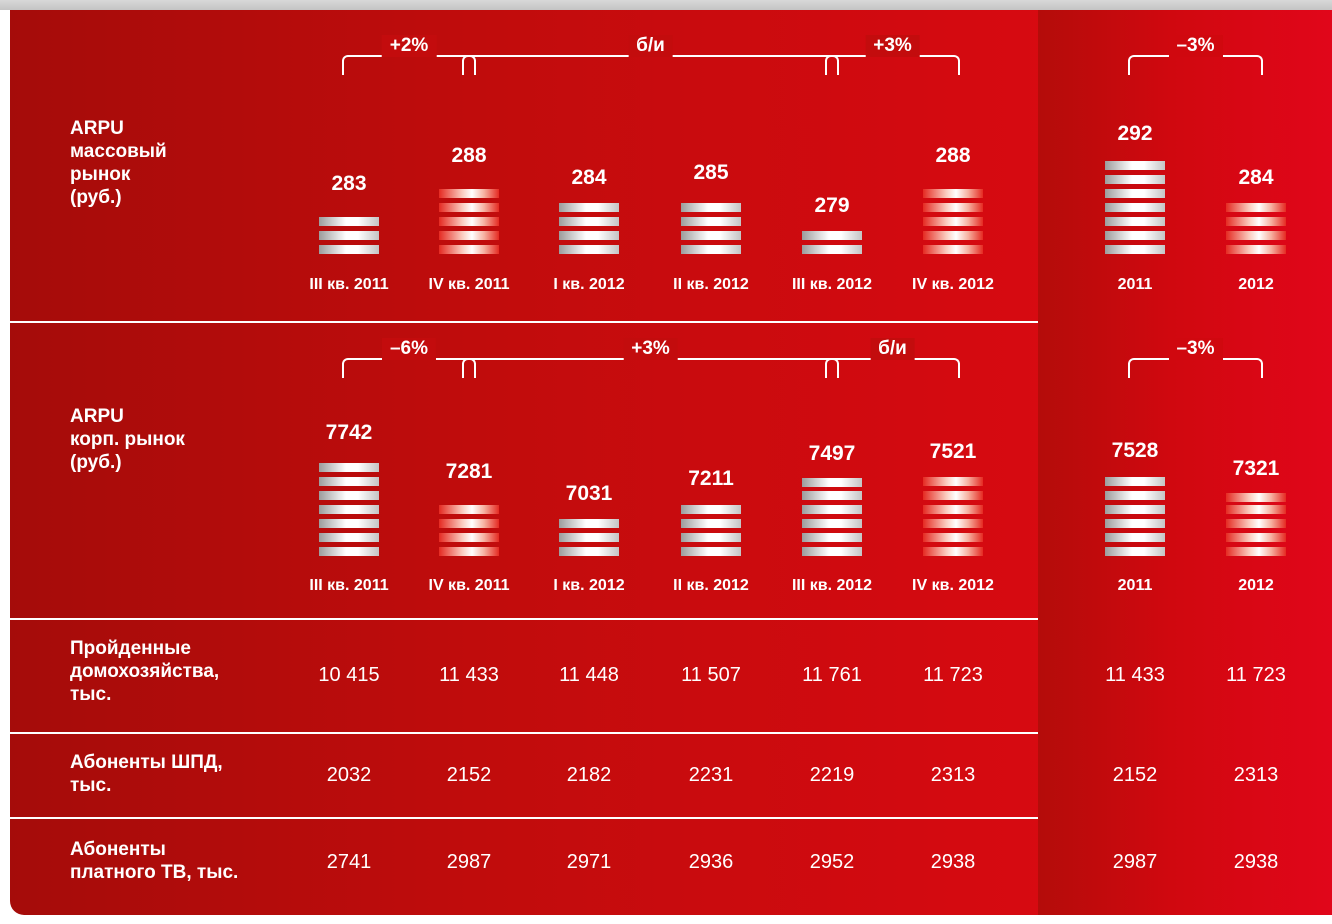 This screenshot has width=1332, height=924. What do you see at coordinates (666, 5) in the screenshot?
I see `top-gray-bar` at bounding box center [666, 5].